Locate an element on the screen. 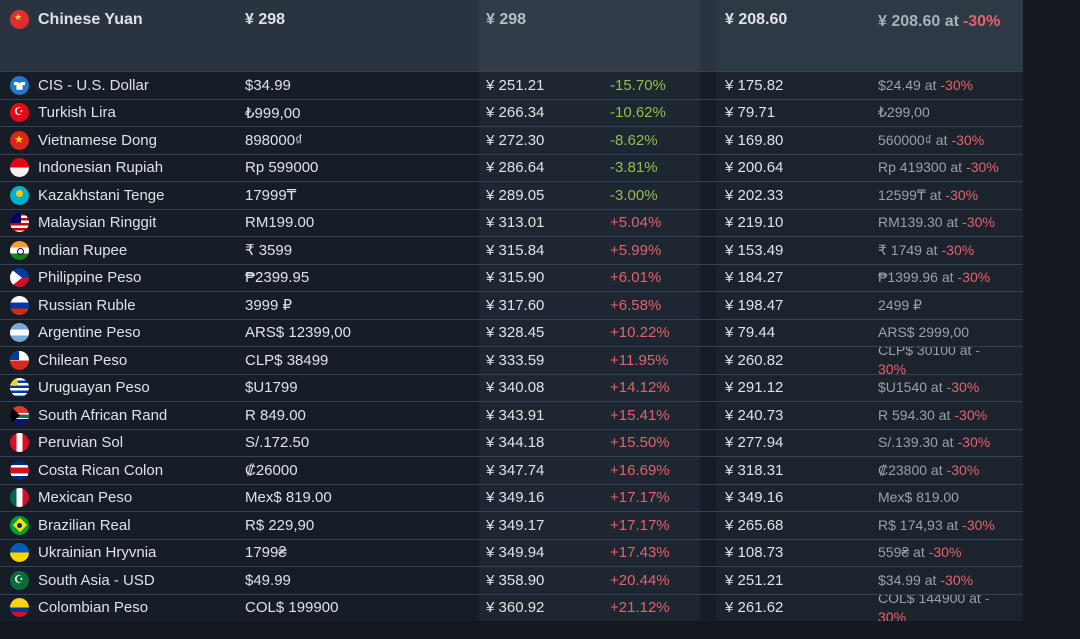 The width and height of the screenshot is (1080, 639). price-difference-percent: +6.58% is located at coordinates (650, 305).